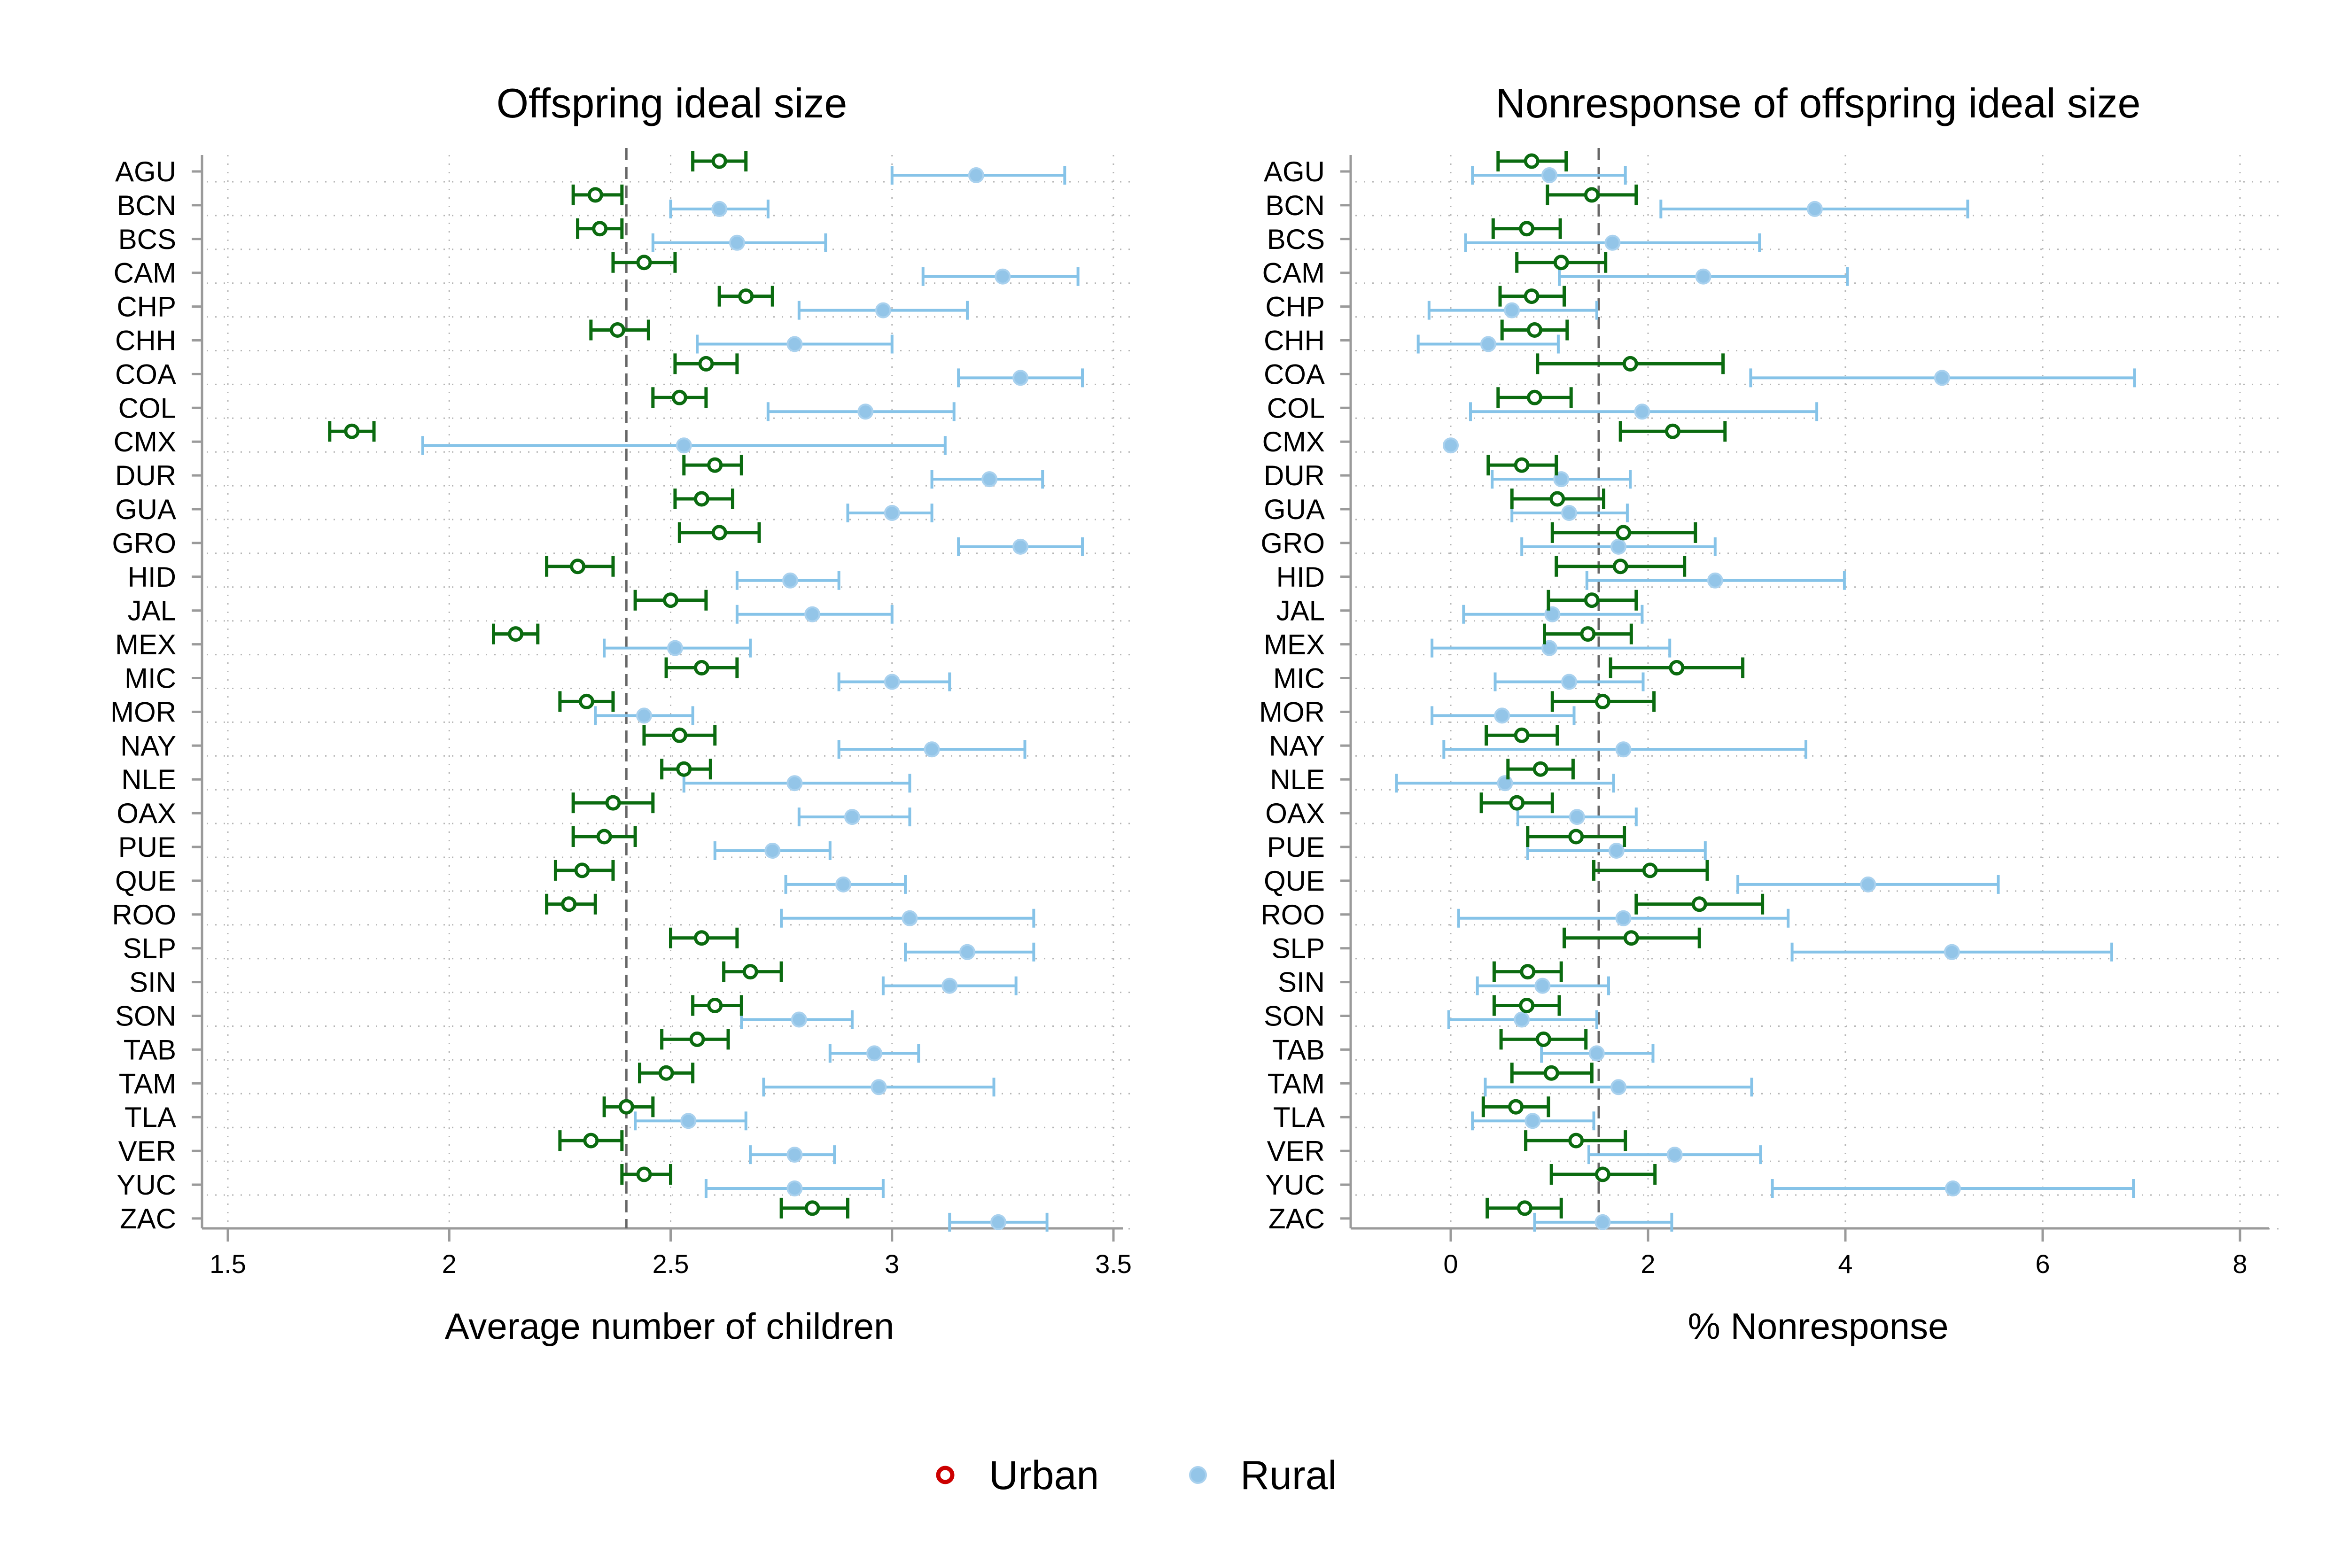  What do you see at coordinates (1650, 870) in the screenshot?
I see `urban-que-point` at bounding box center [1650, 870].